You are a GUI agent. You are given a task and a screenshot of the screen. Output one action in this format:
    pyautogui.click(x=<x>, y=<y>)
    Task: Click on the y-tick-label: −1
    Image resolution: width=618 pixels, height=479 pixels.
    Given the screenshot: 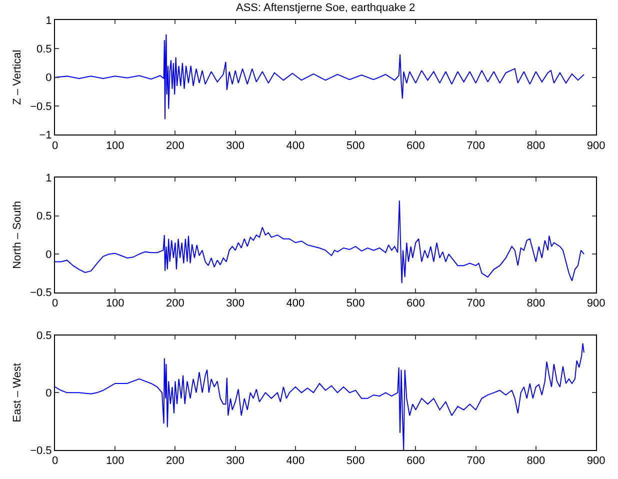 What is the action you would take?
    pyautogui.click(x=45, y=136)
    